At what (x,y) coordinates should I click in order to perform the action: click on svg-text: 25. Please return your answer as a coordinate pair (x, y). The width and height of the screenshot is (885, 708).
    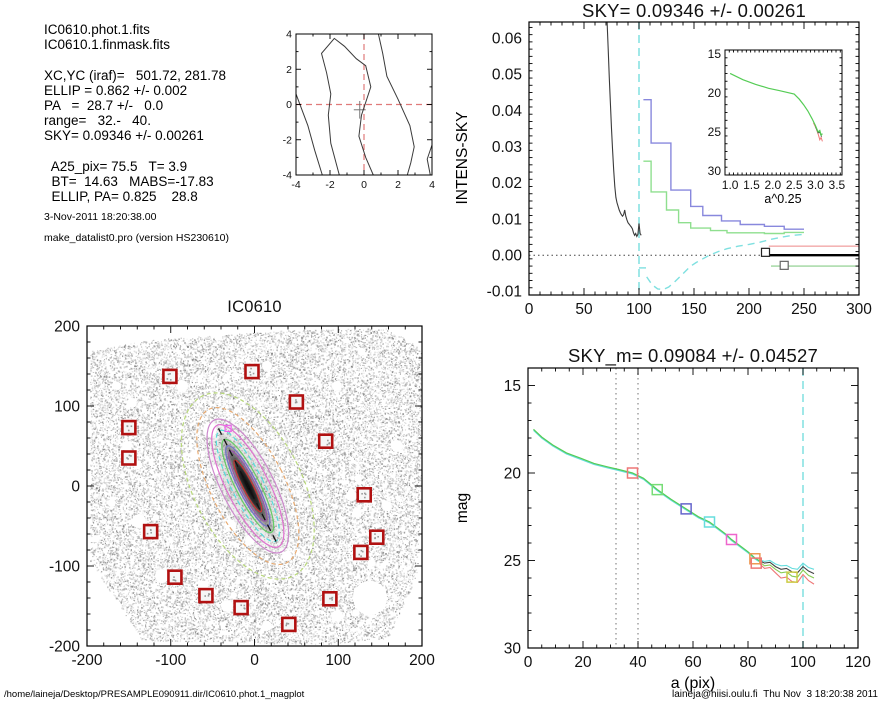
    Looking at the image, I should click on (715, 132).